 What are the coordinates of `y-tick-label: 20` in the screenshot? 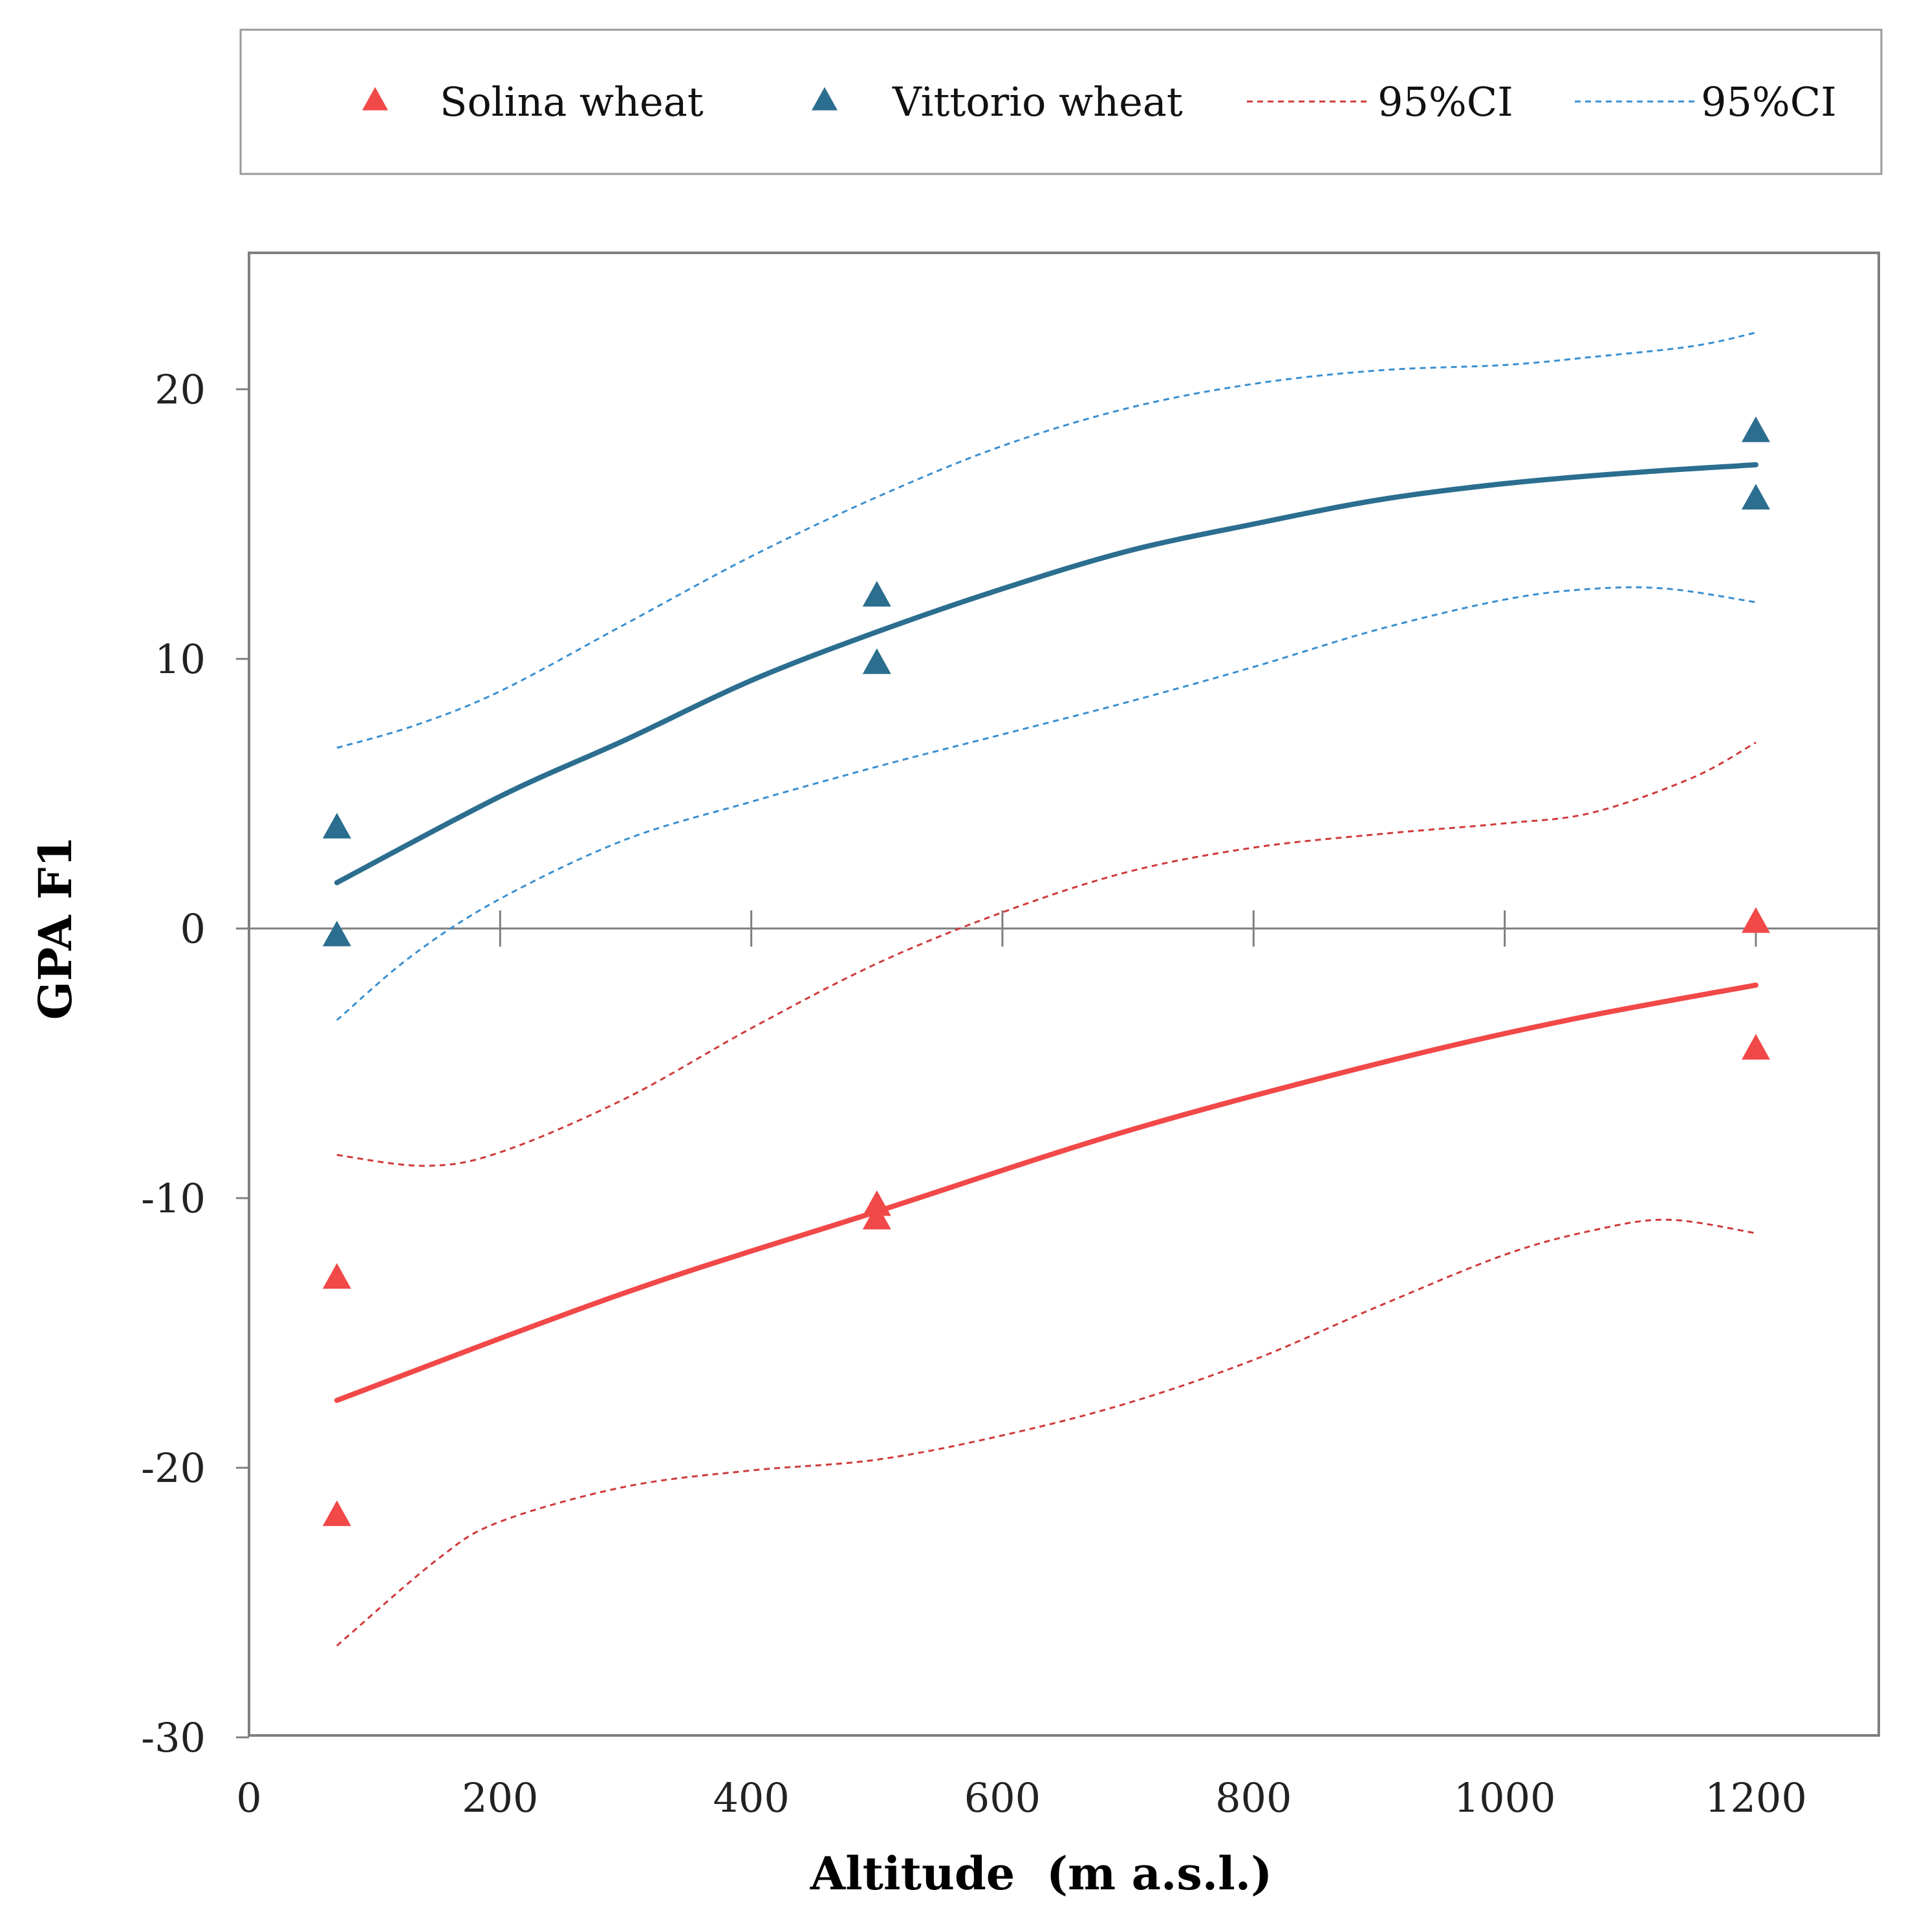 It's located at (180, 390).